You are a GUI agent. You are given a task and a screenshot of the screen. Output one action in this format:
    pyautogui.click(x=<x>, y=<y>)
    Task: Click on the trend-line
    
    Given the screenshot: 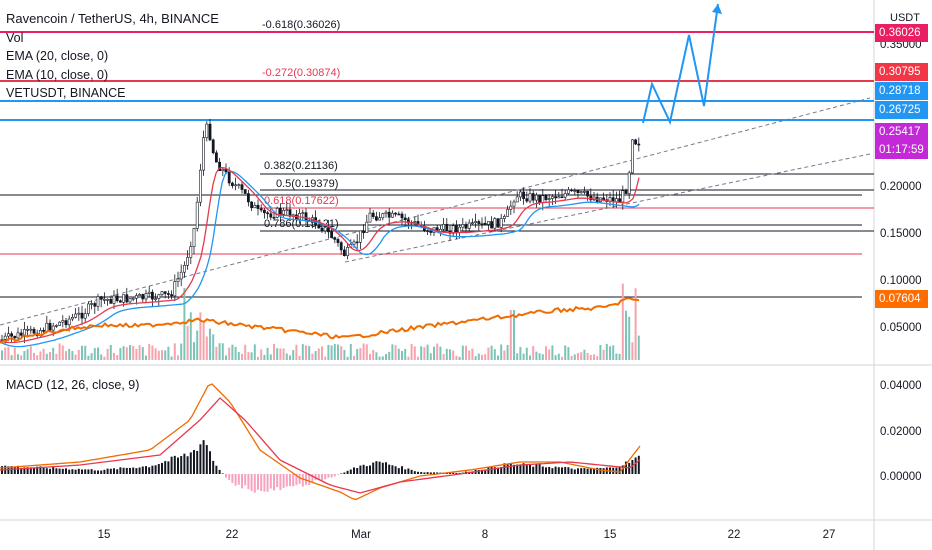 What is the action you would take?
    pyautogui.click(x=607, y=208)
    